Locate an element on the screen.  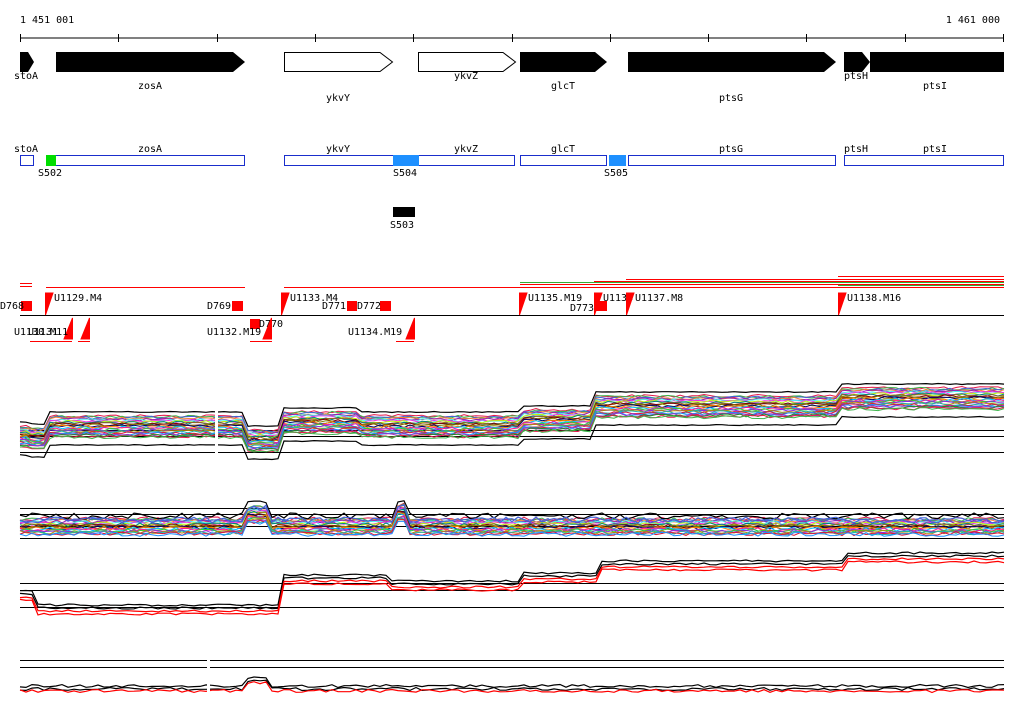
site-label-S505: S505 is located at coordinates (616, 173).